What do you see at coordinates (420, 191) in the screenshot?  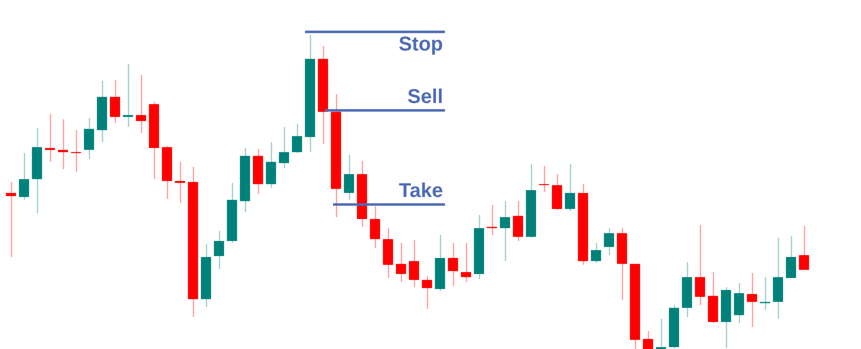 I see `ref-line-label: Take` at bounding box center [420, 191].